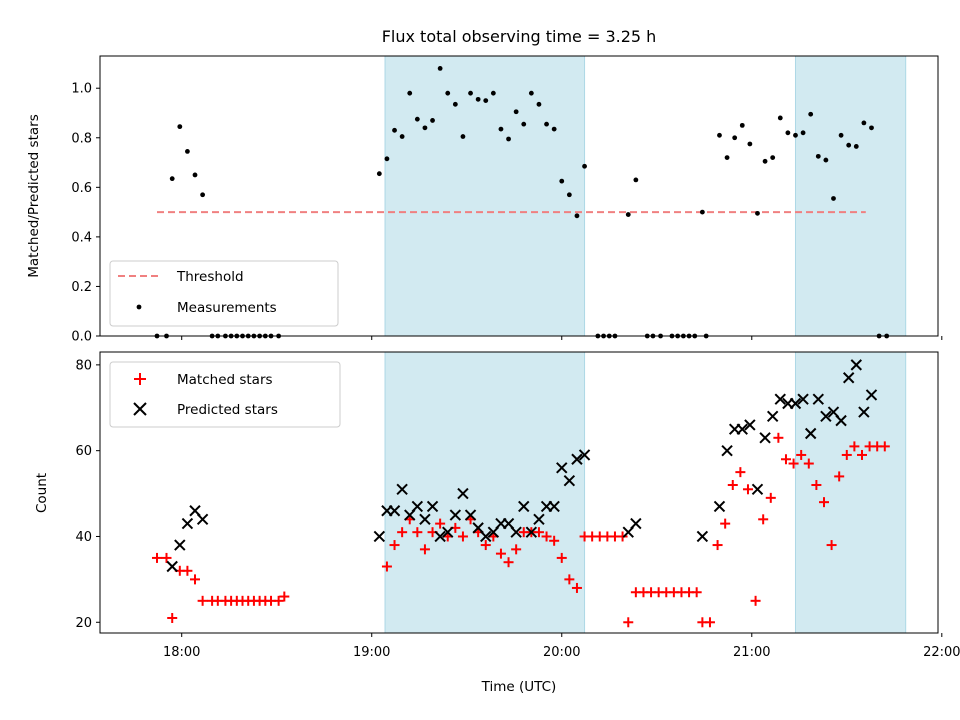 The width and height of the screenshot is (960, 720). Describe the element at coordinates (225, 394) in the screenshot. I see `legend: Matched stars Predicted stars` at that location.